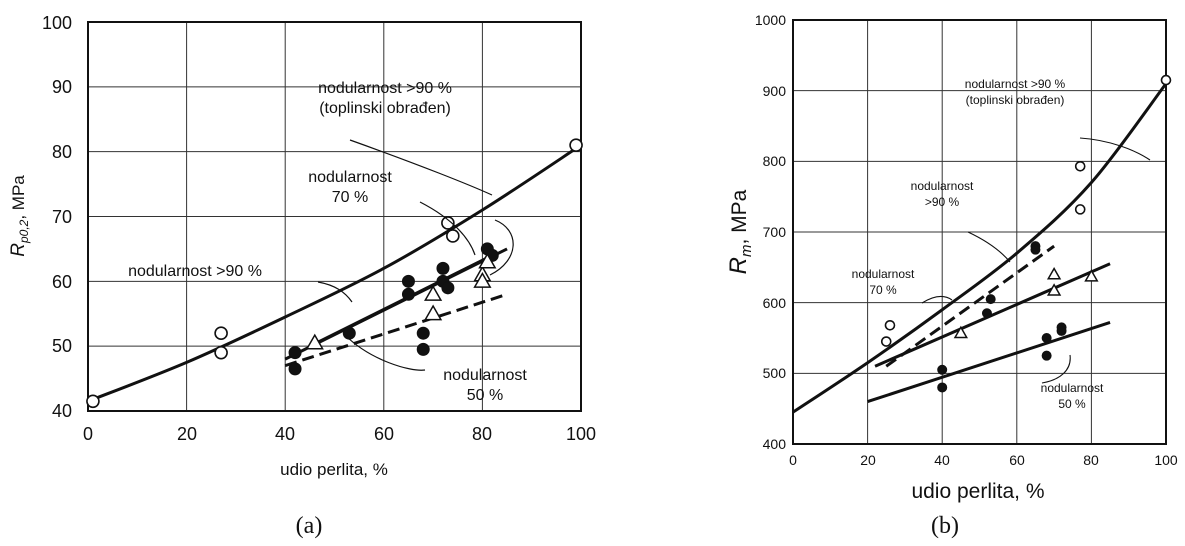 Image resolution: width=1185 pixels, height=546 pixels. What do you see at coordinates (62, 87) in the screenshot?
I see `y-tick-label: 90` at bounding box center [62, 87].